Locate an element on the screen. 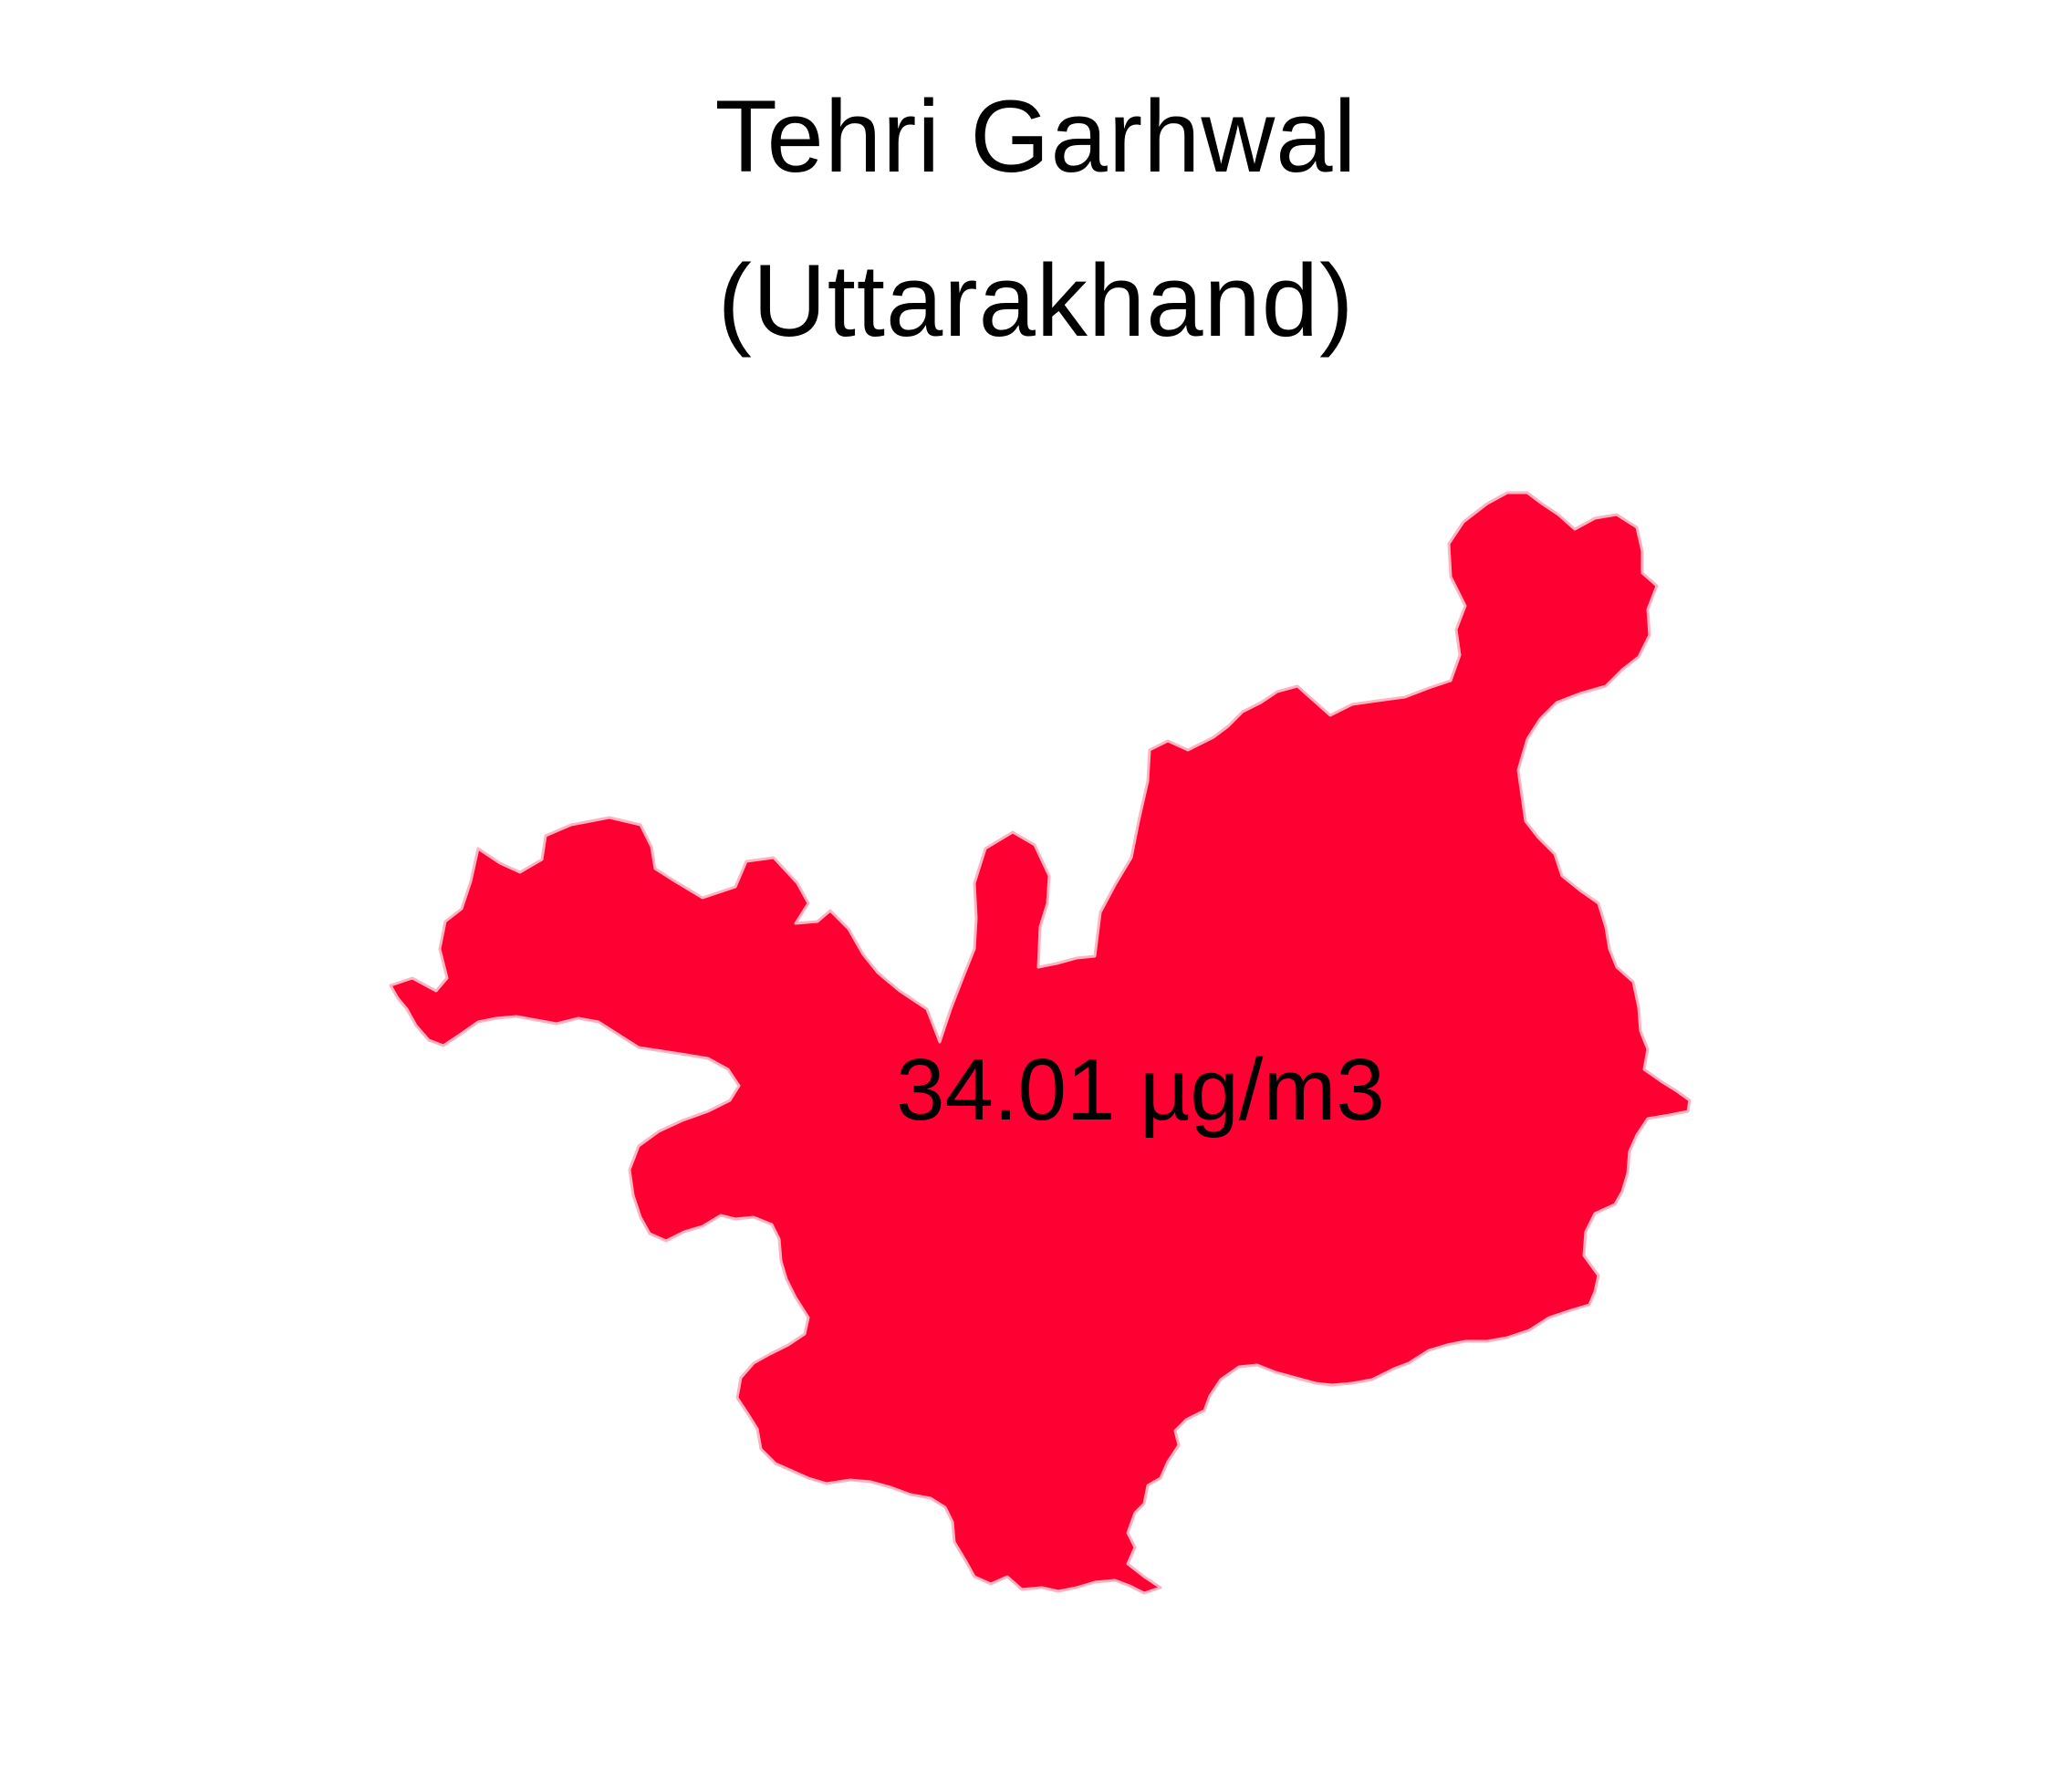 Image resolution: width=2072 pixels, height=1771 pixels. district-value-label: 34.01 µg/m3 is located at coordinates (1140, 1090).